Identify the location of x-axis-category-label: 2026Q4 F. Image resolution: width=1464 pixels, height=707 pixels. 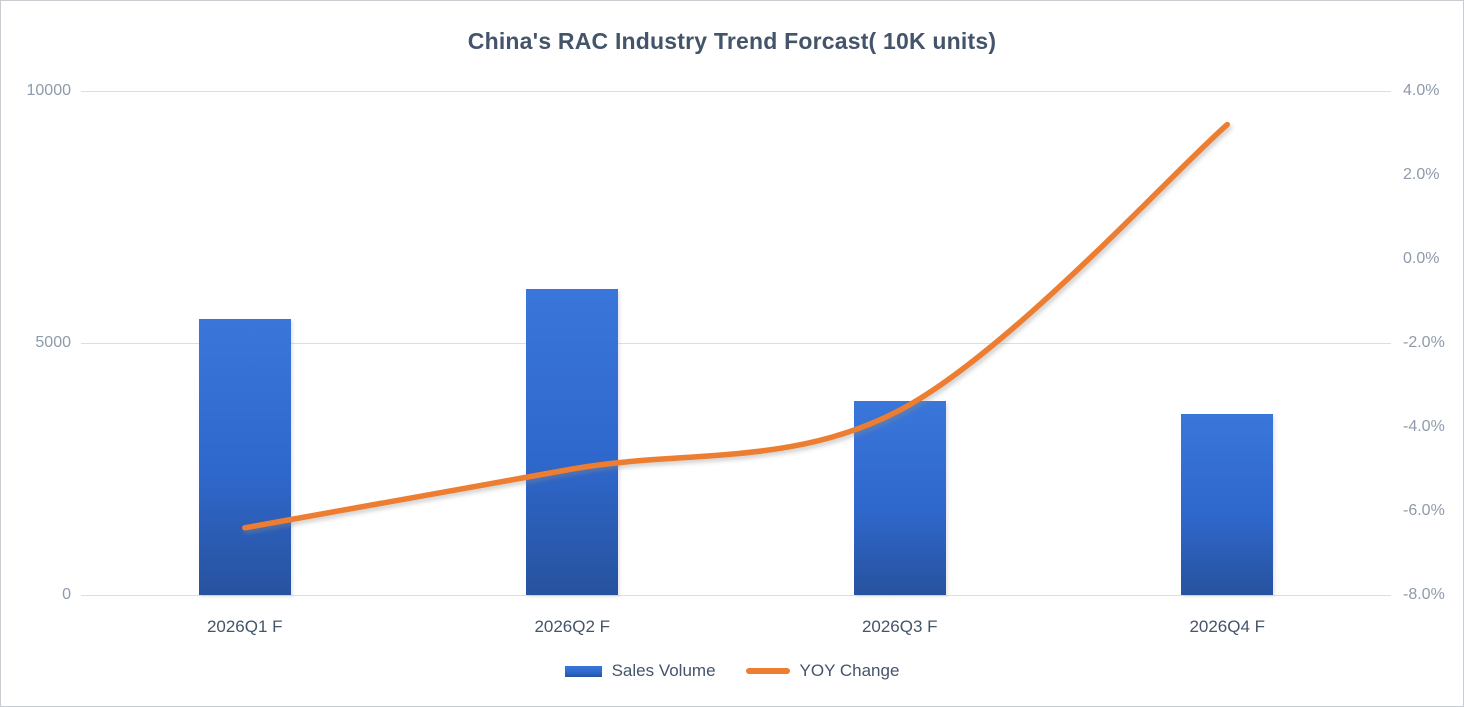
(1227, 626).